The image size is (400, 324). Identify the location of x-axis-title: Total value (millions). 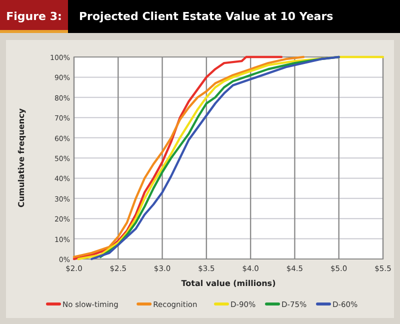
(228, 283).